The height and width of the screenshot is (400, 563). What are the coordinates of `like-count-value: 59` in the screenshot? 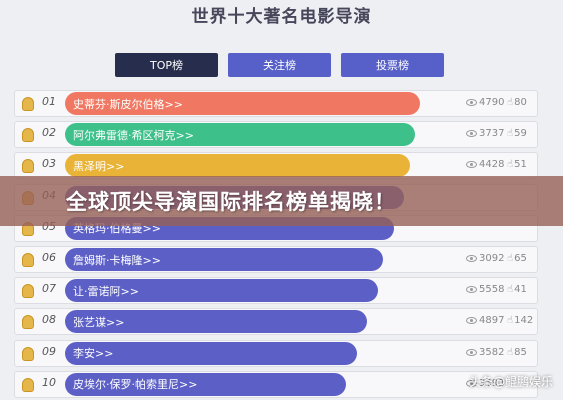 It's located at (520, 134).